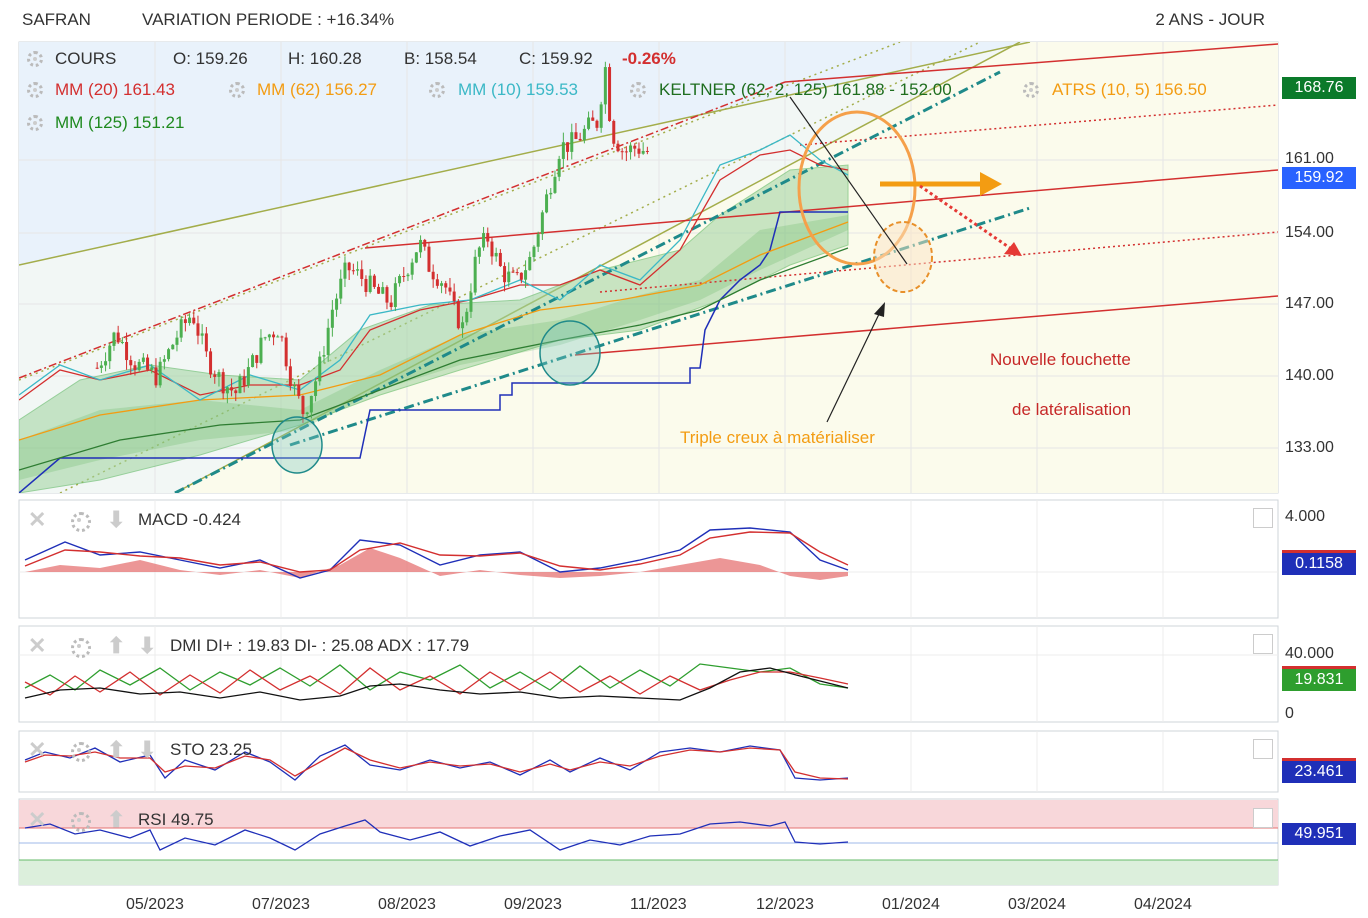 This screenshot has width=1368, height=918. I want to click on mm125-line, so click(434, 359).